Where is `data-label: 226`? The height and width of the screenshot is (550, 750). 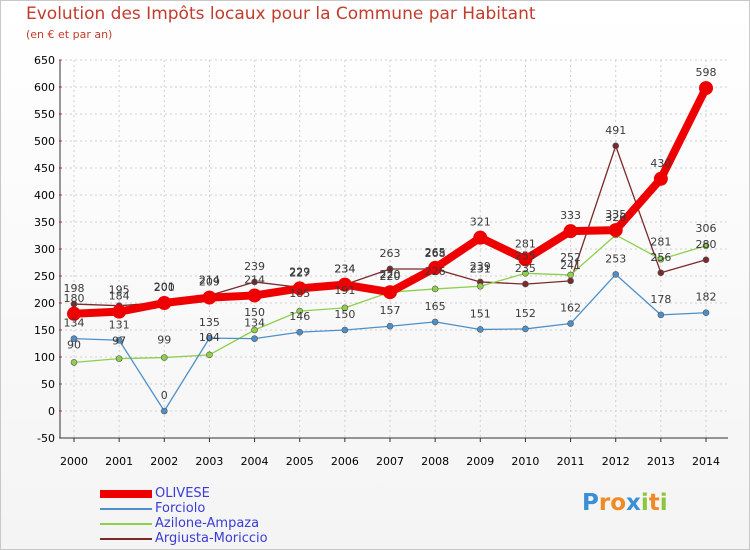 data-label: 226 is located at coordinates (435, 271).